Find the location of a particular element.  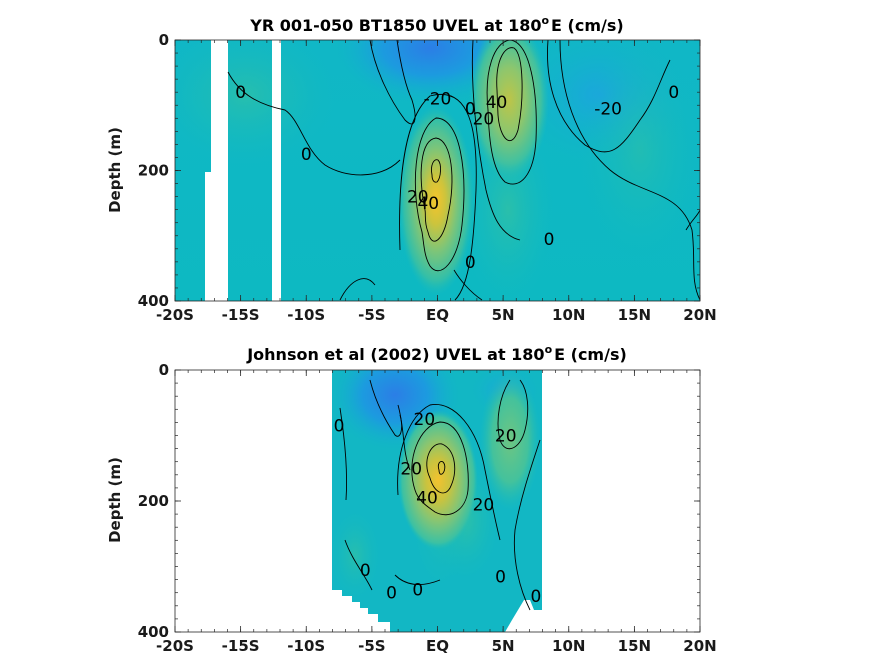

bottom-contour-0-core is located at coordinates (449, 472).